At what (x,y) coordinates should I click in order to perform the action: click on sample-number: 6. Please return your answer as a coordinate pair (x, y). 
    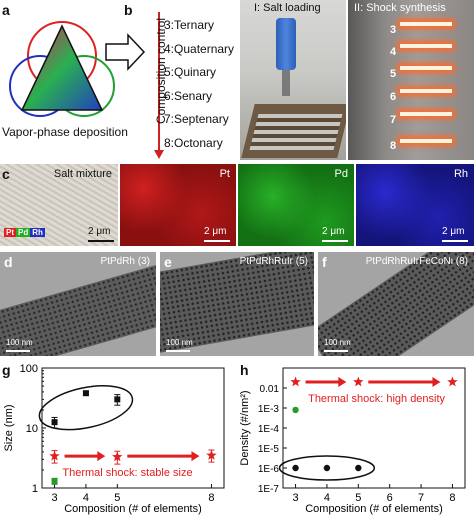
    Looking at the image, I should click on (393, 97).